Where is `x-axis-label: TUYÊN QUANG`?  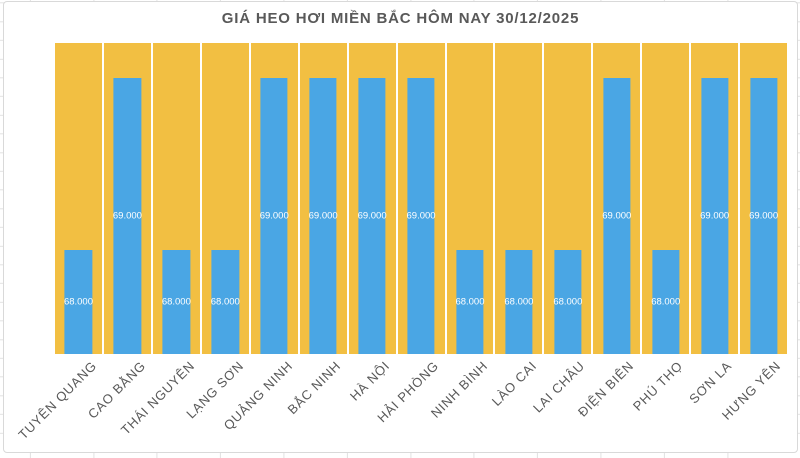 x-axis-label: TUYÊN QUANG is located at coordinates (58, 400).